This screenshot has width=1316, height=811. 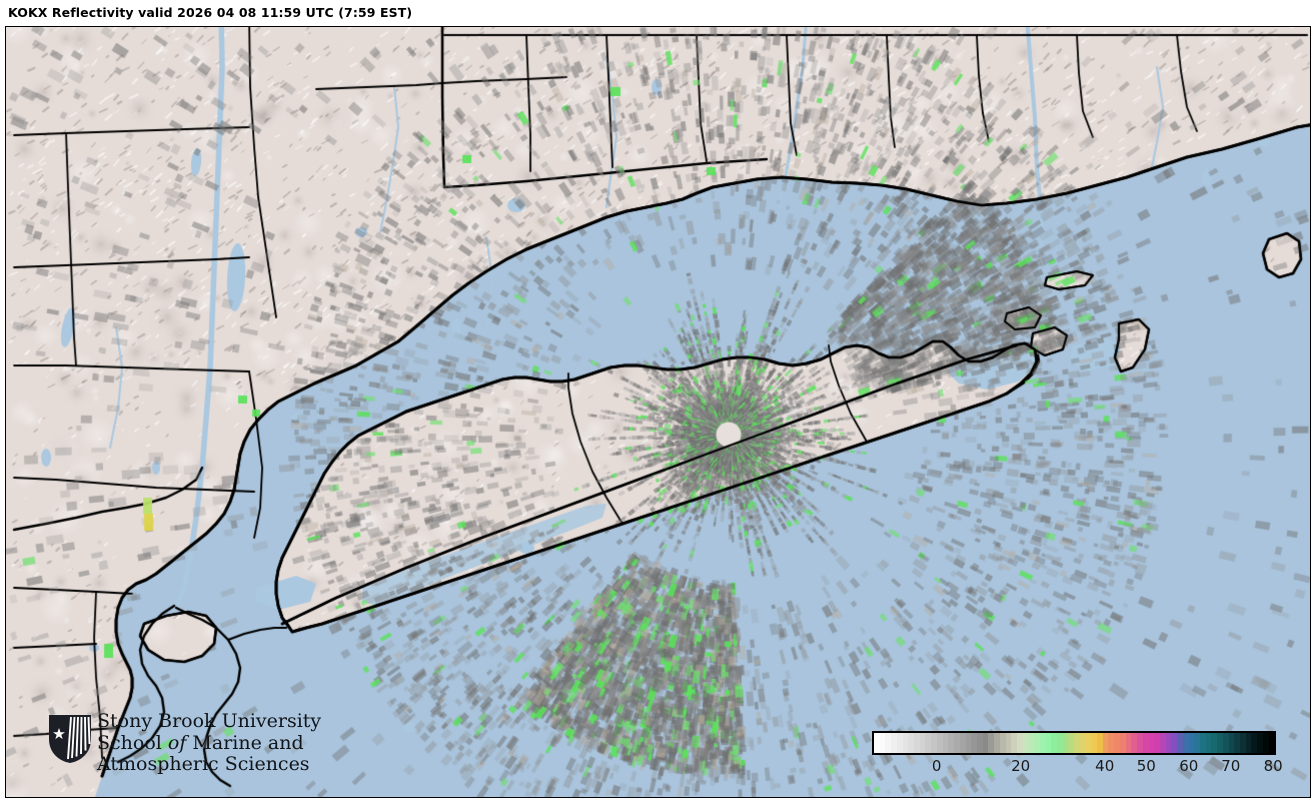 I want to click on colorbar-tick-labels: 0 20 40 50 60 70 80, so click(x=1077, y=769).